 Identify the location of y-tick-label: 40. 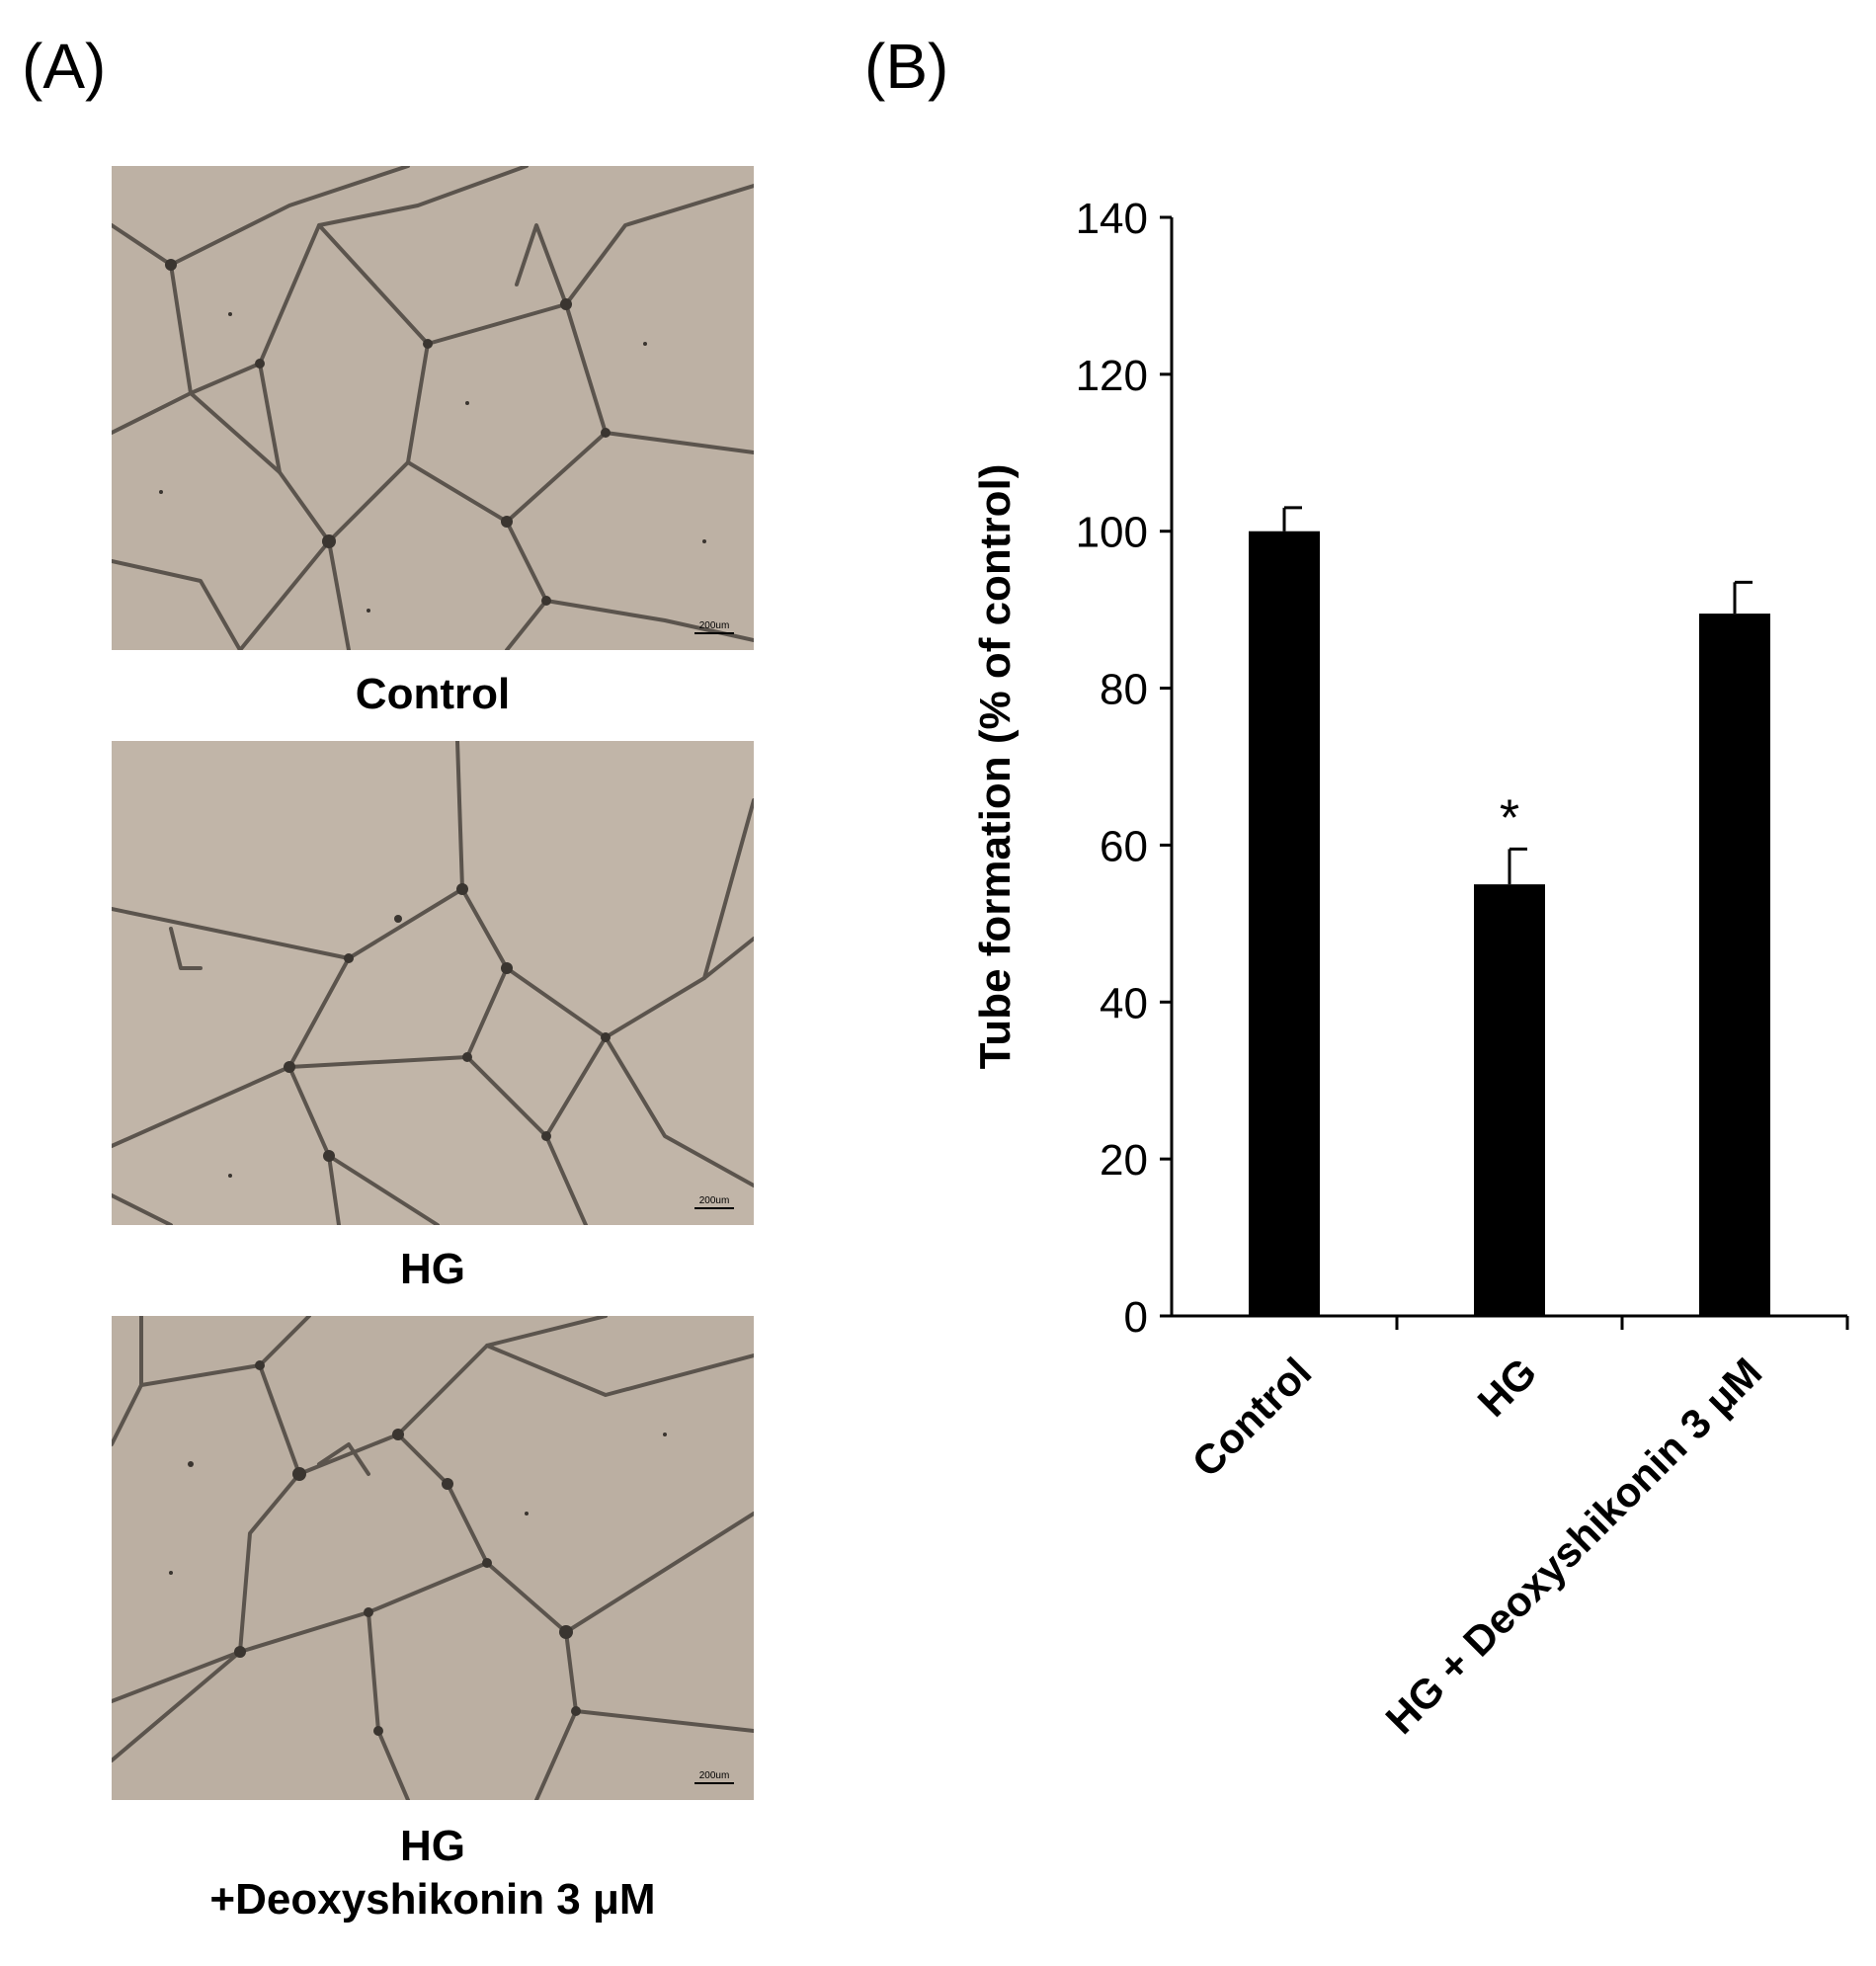
(1124, 1003).